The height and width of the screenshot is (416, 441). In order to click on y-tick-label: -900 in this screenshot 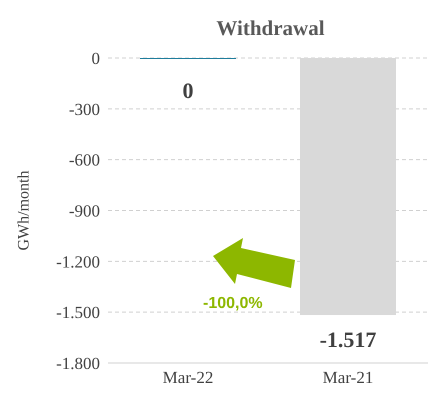, I will do `click(84, 211)`.